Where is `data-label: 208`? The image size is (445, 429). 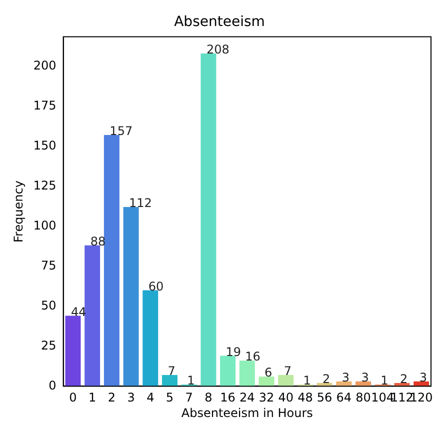 data-label: 208 is located at coordinates (218, 49).